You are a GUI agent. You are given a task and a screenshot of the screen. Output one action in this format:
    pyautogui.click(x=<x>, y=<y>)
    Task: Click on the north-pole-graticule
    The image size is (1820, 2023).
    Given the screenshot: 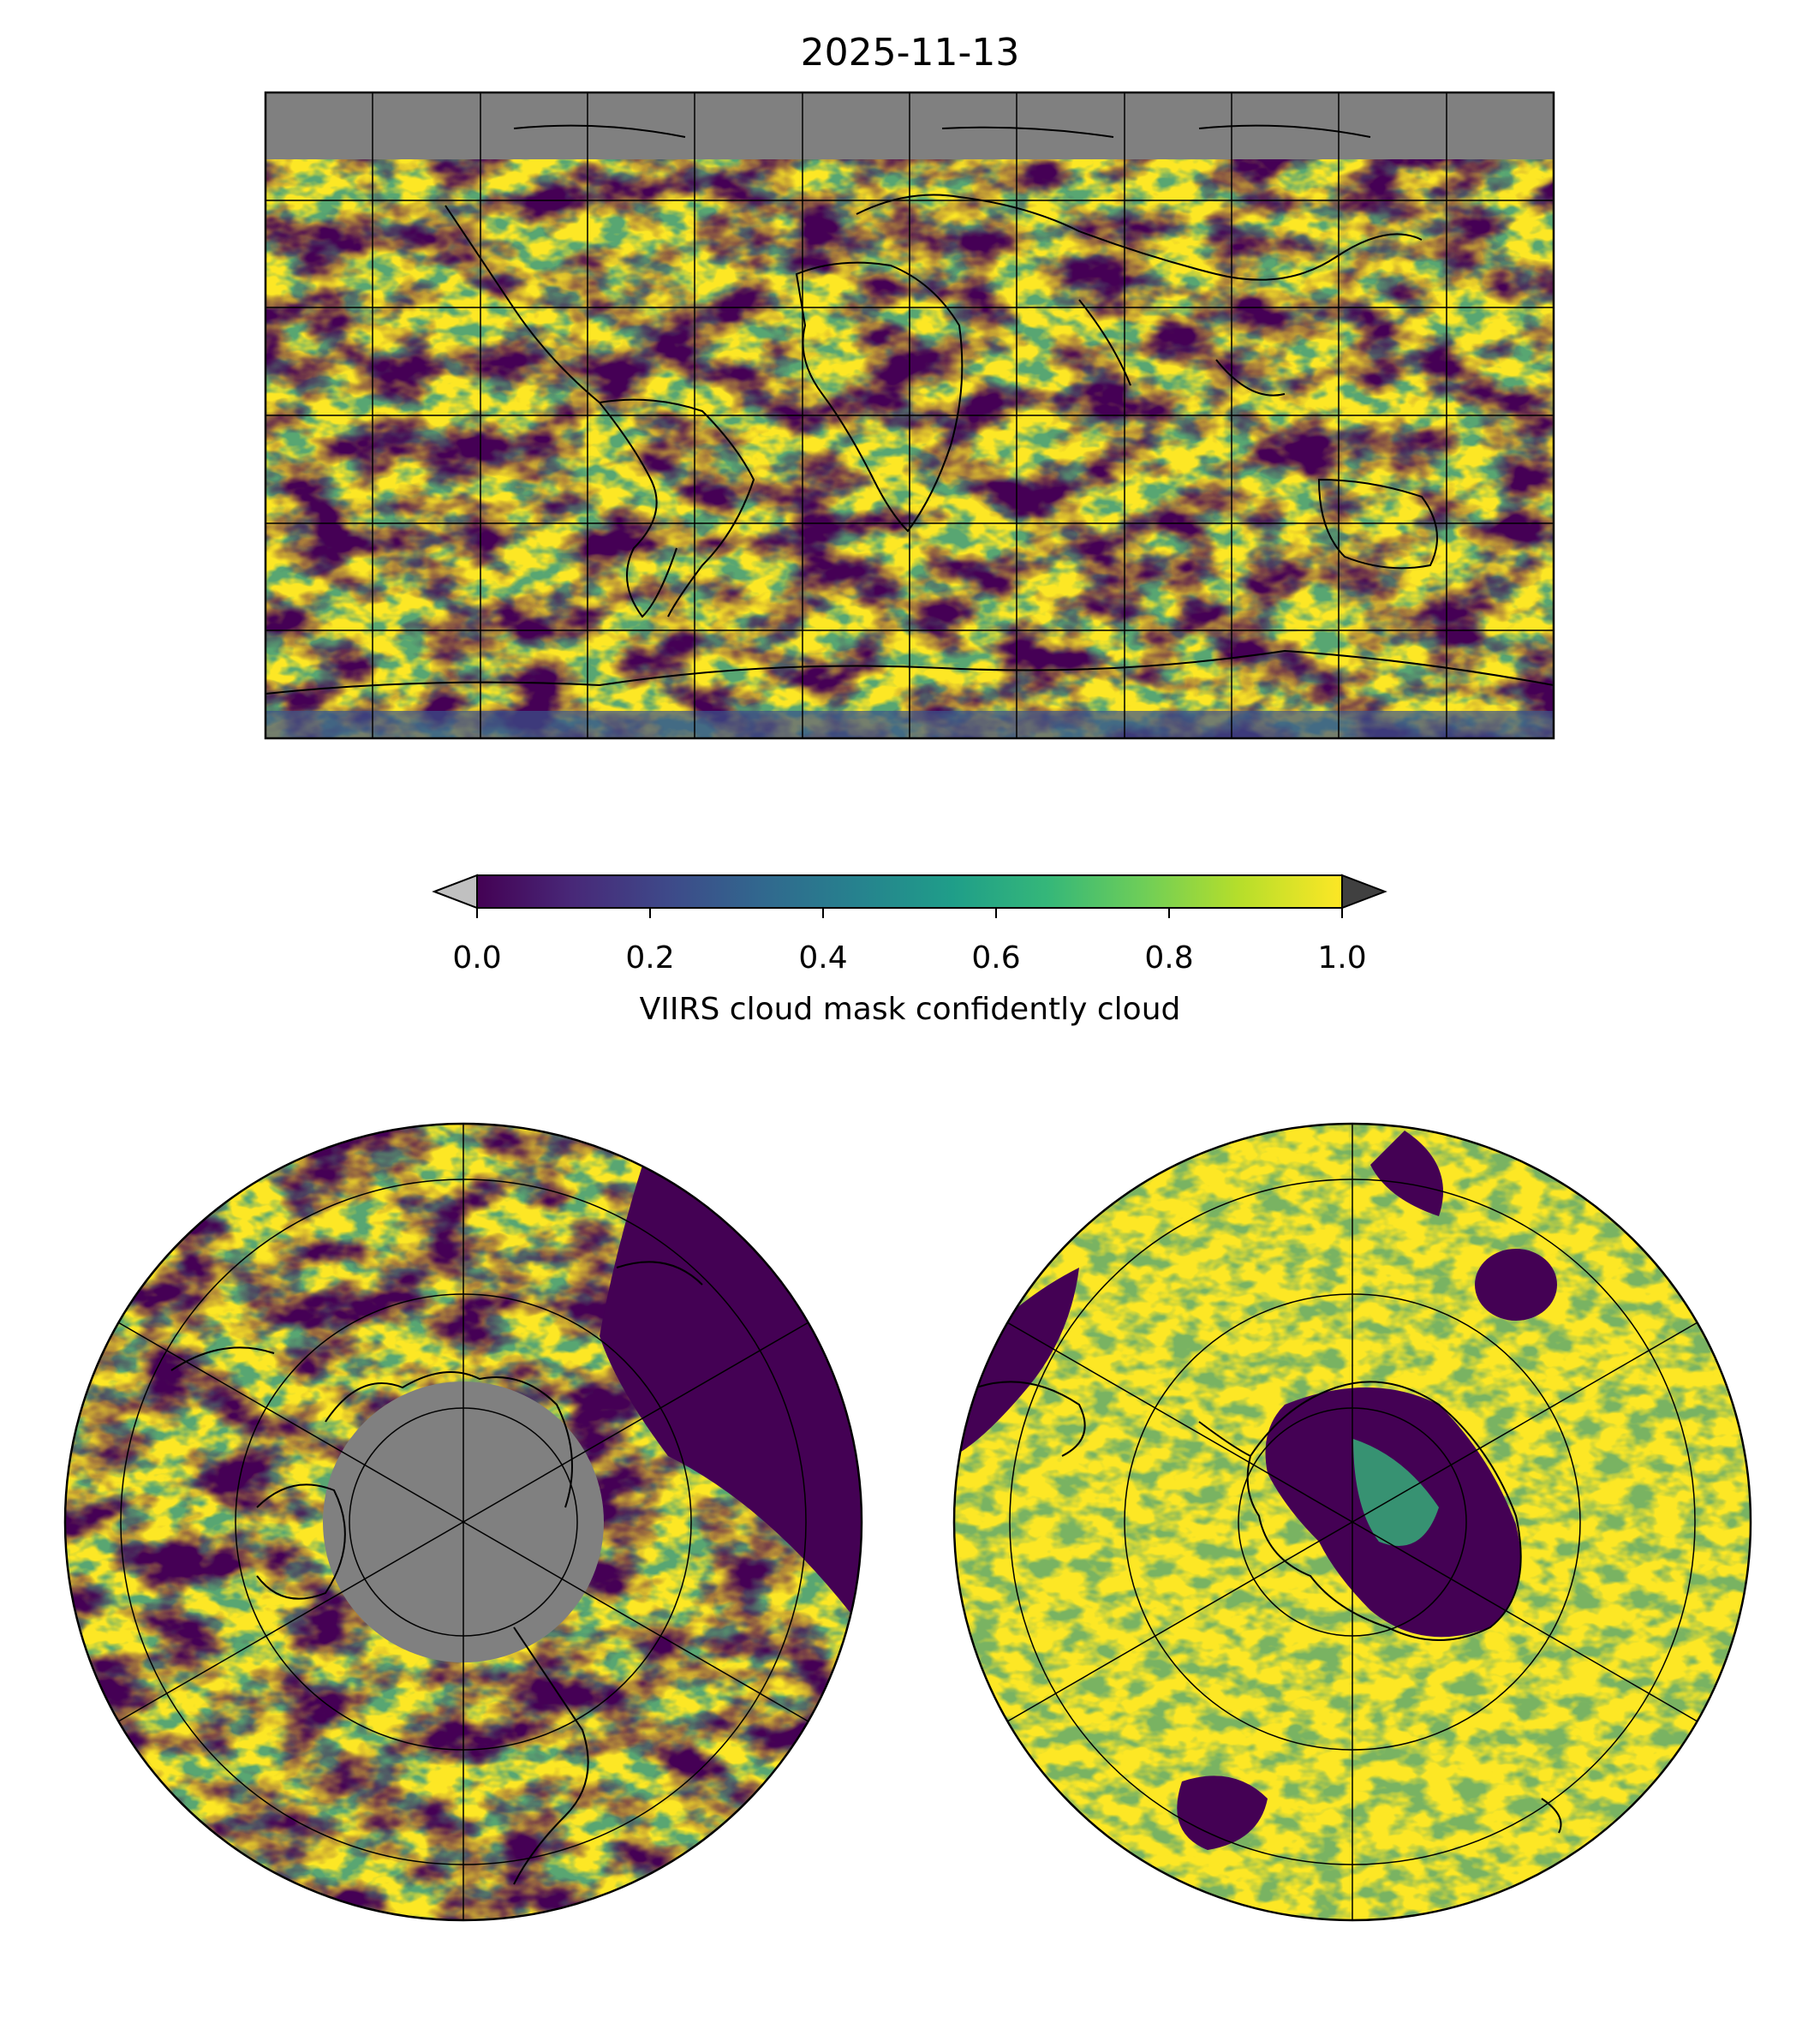 What is the action you would take?
    pyautogui.click(x=463, y=1522)
    